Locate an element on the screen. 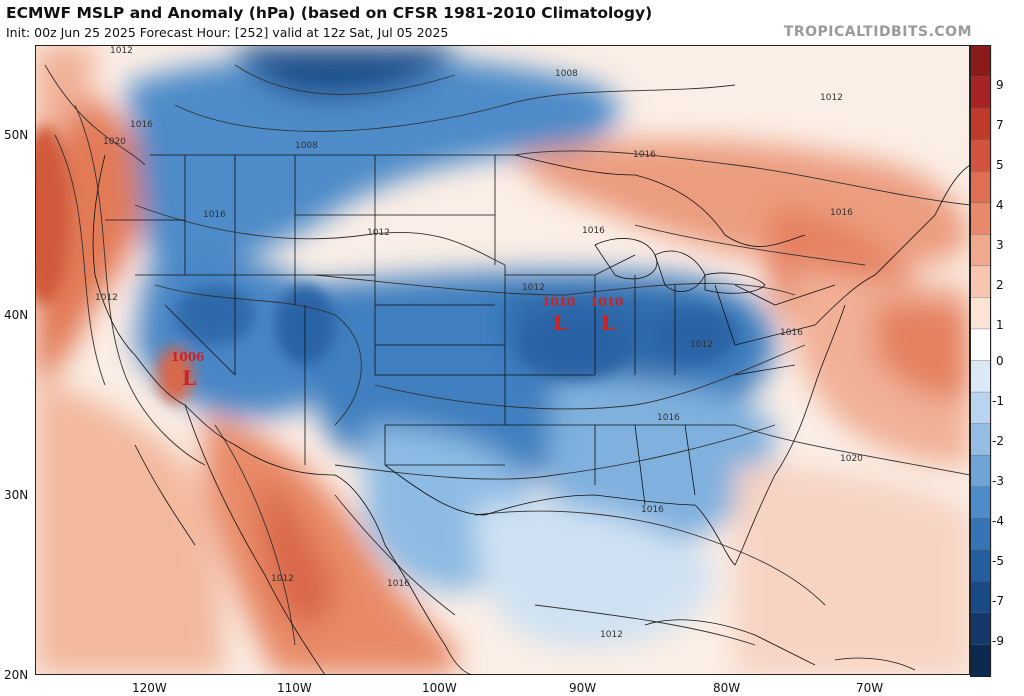 This screenshot has width=1024, height=696. colorbar-tick-label: -5 is located at coordinates (998, 561).